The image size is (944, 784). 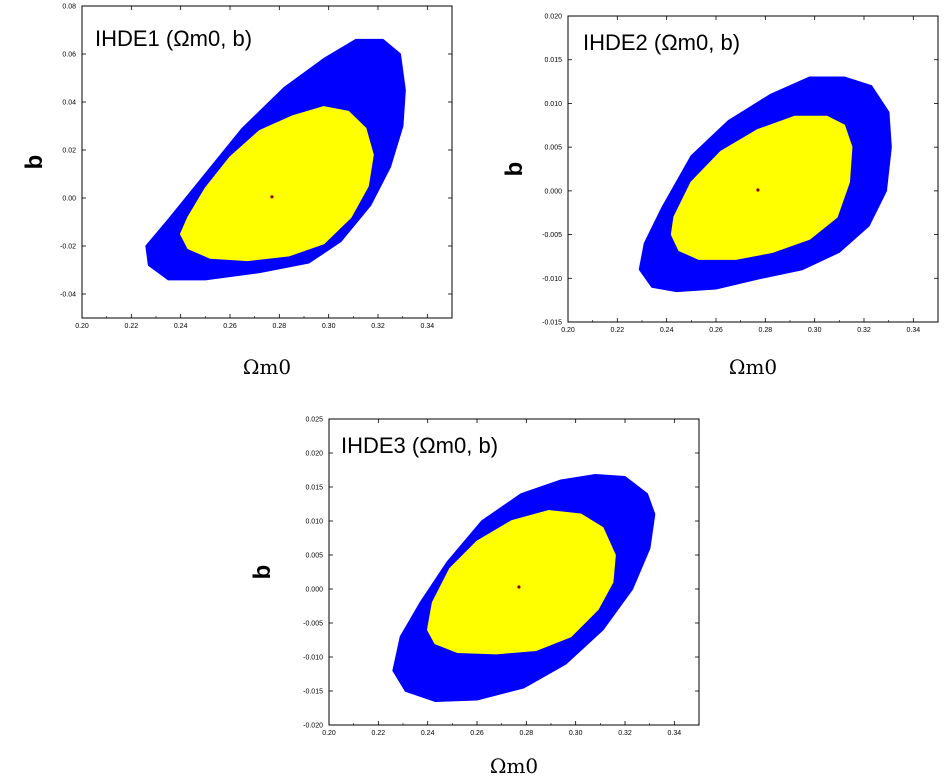 What do you see at coordinates (69, 103) in the screenshot?
I see `y-tick-label: 0.04` at bounding box center [69, 103].